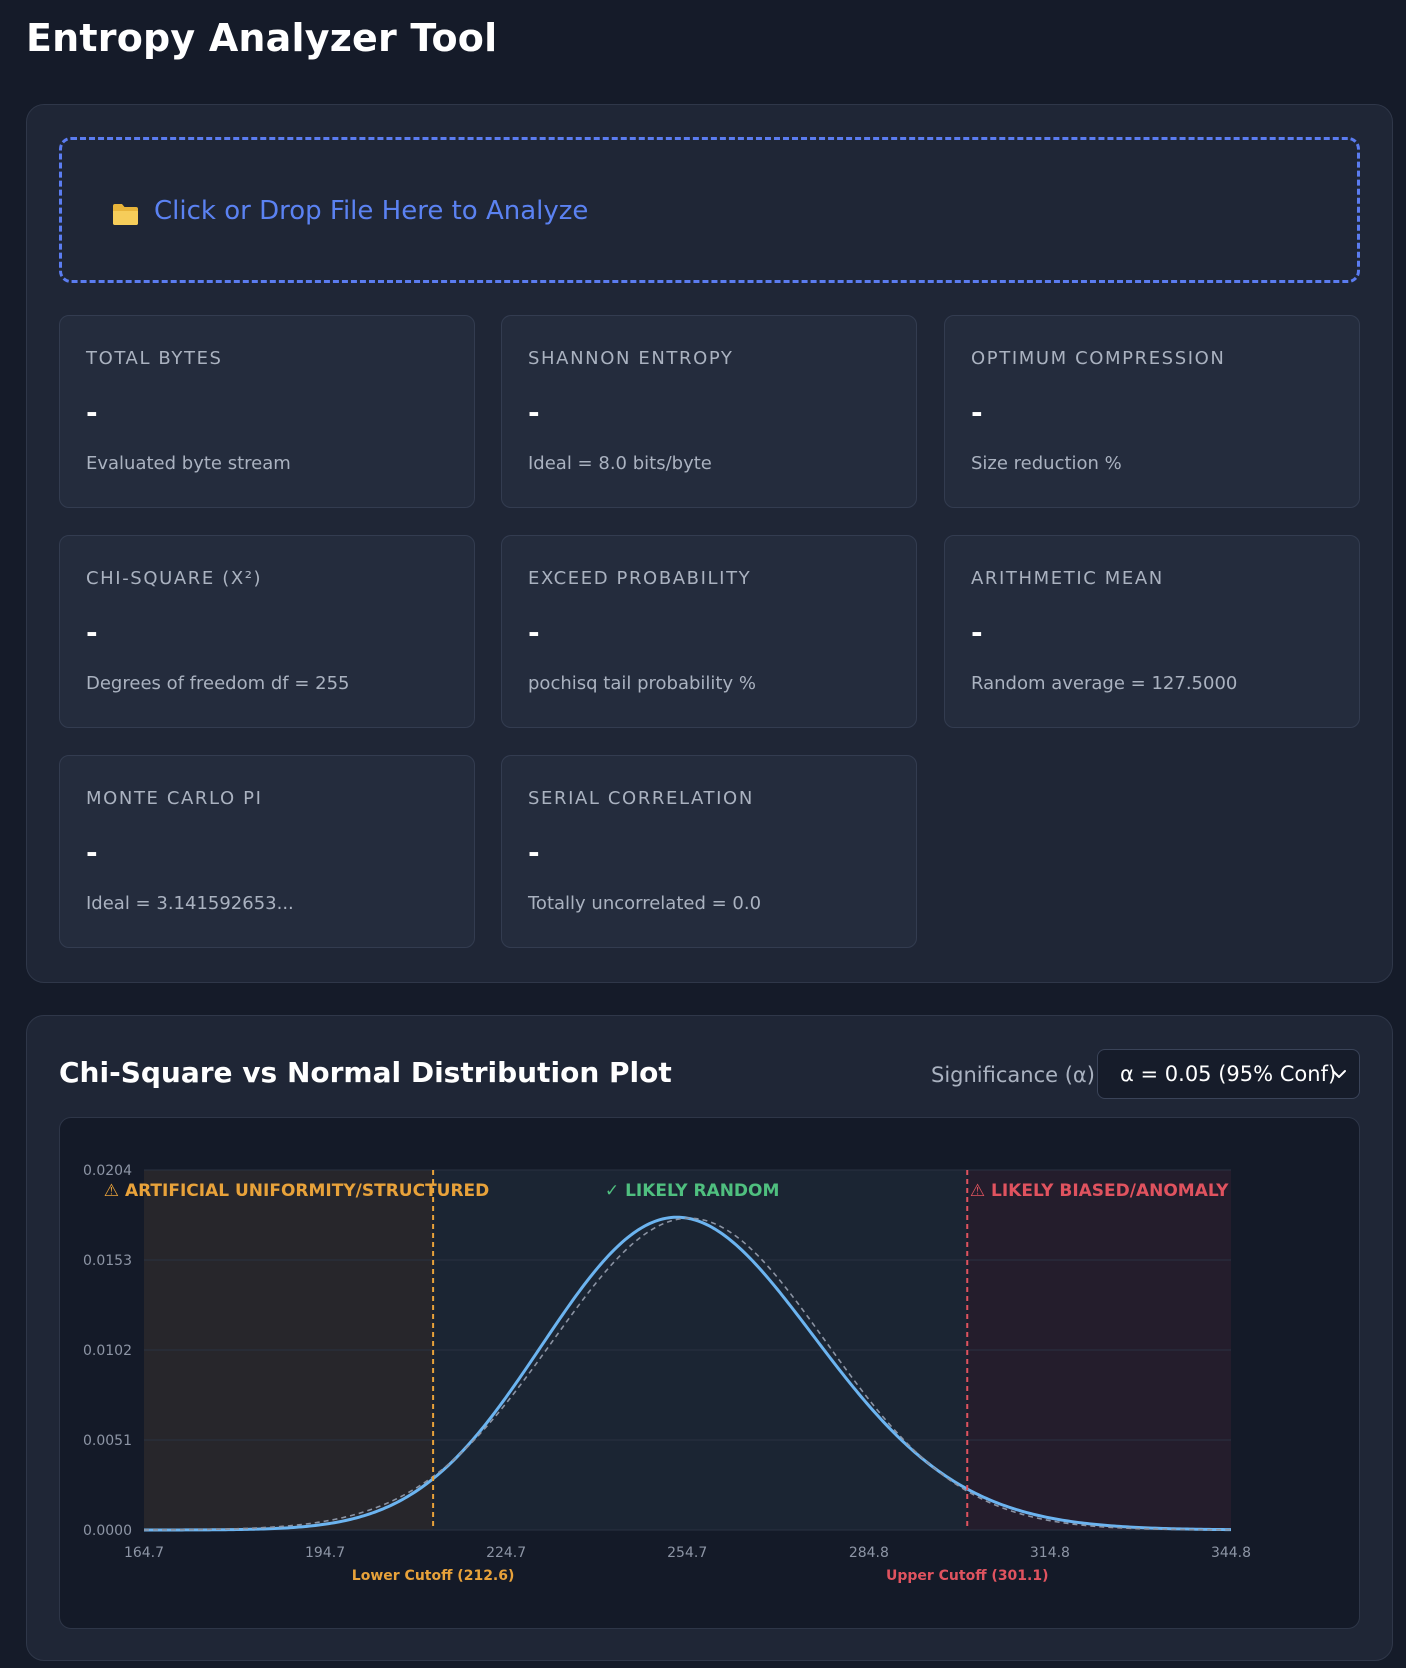 This screenshot has height=1668, width=1406. What do you see at coordinates (506, 1553) in the screenshot?
I see `x-tick-label: 224.7` at bounding box center [506, 1553].